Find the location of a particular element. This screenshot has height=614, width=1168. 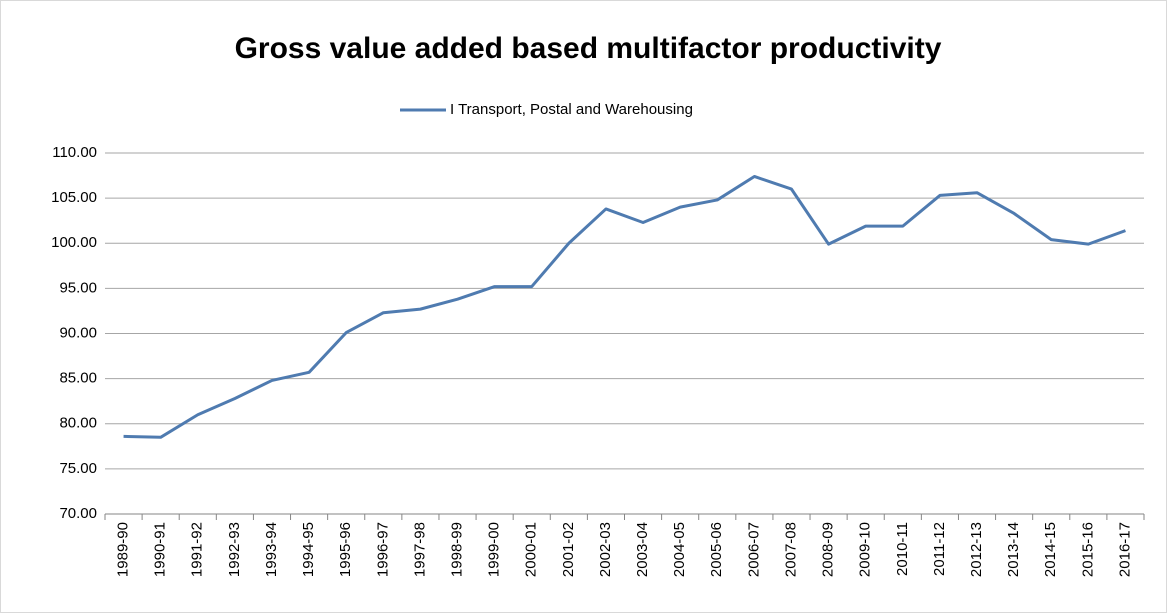

x-tick-label: 2005-06 is located at coordinates (716, 549).